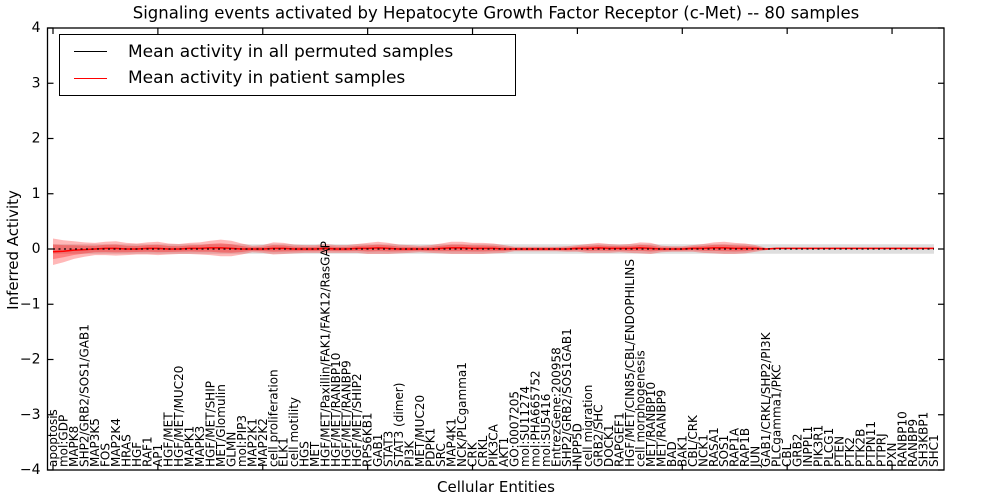  I want to click on x-entity-label: GRB2/SHC, so click(598, 435).